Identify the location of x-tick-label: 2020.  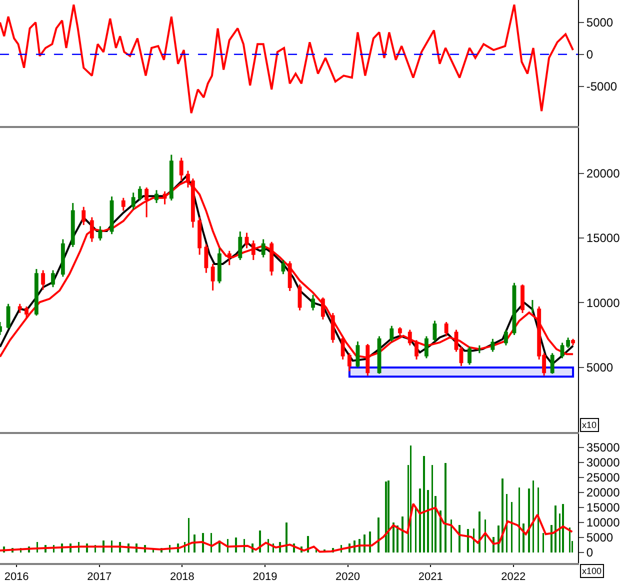
(348, 576).